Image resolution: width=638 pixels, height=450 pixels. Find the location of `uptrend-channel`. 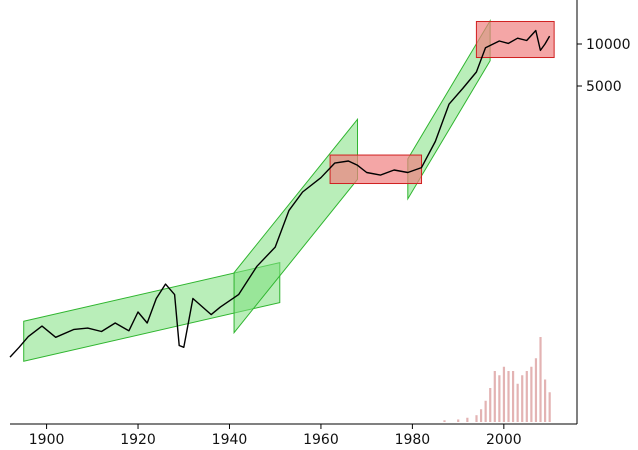

uptrend-channel is located at coordinates (296, 226).